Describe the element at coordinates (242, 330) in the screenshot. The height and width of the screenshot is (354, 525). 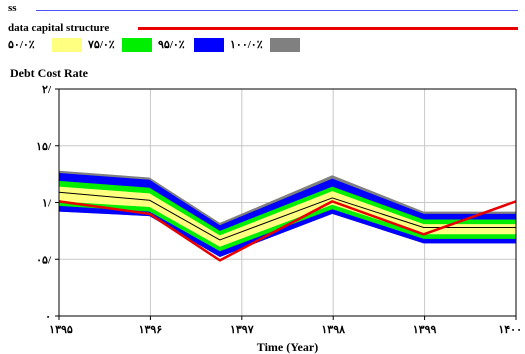
I see `x-tick-label: ۱۳۹۷` at that location.